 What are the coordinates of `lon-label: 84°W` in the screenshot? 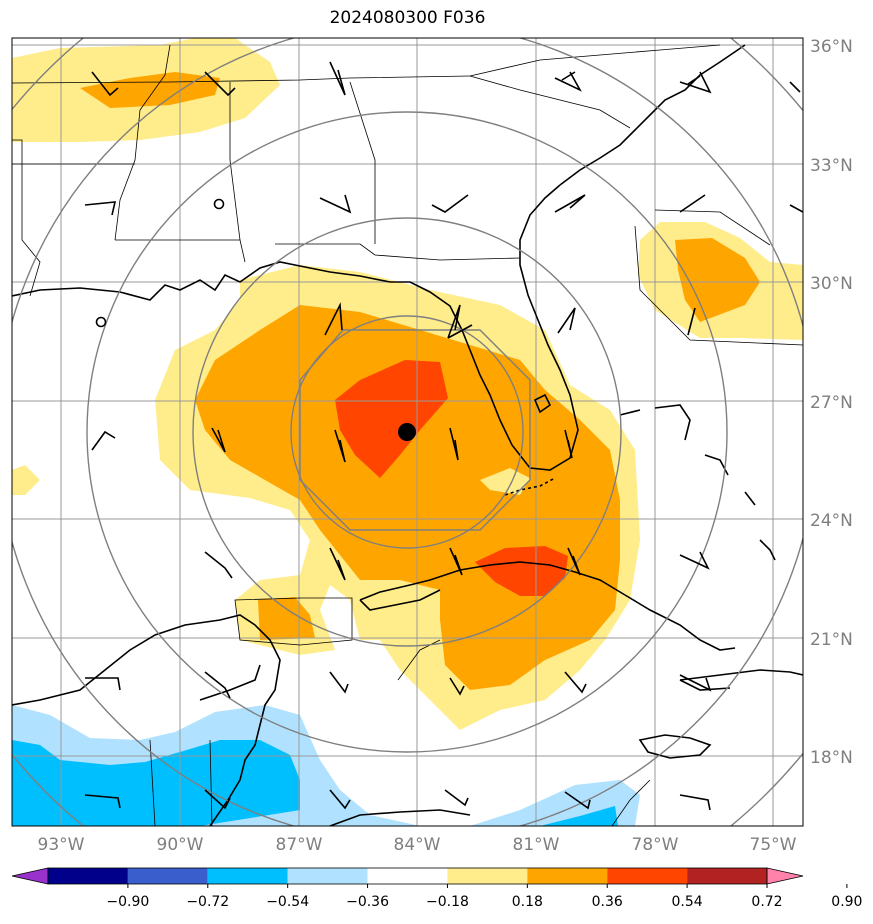 It's located at (417, 845).